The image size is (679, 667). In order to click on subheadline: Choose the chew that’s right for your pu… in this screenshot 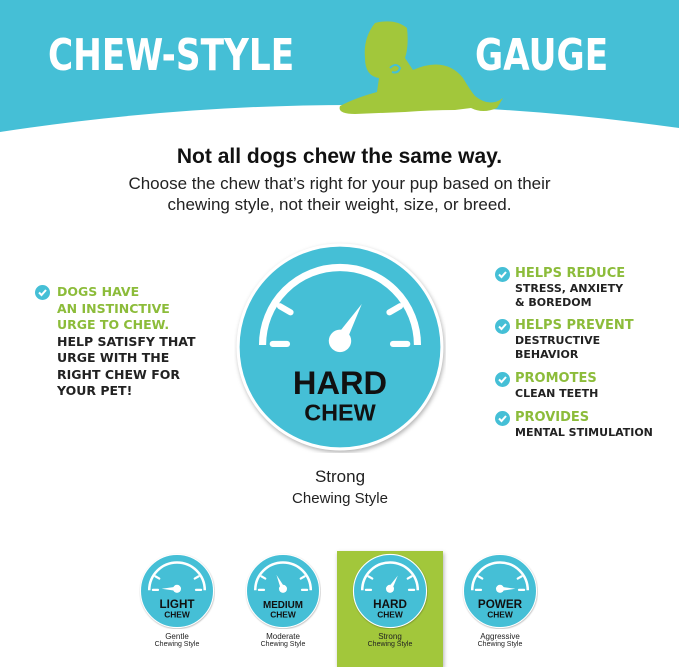, I will do `click(339, 194)`.